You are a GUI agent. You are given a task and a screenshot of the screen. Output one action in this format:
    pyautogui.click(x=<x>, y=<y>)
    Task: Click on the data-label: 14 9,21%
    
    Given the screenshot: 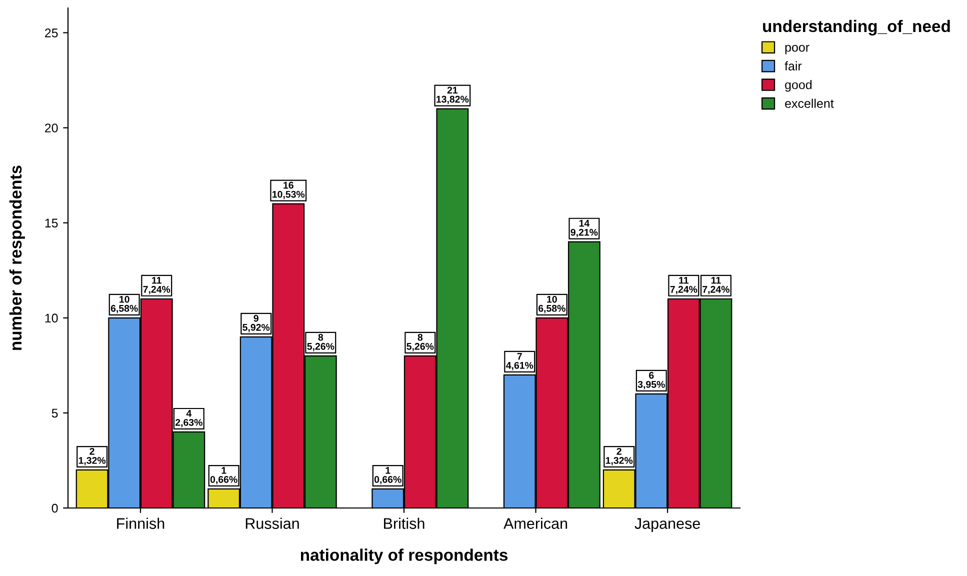 What is the action you would take?
    pyautogui.click(x=584, y=229)
    